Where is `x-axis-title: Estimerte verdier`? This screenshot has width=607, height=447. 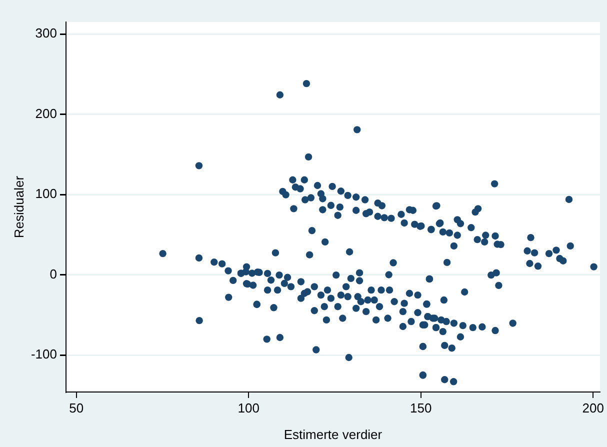 x-axis-title: Estimerte verdier is located at coordinates (333, 434).